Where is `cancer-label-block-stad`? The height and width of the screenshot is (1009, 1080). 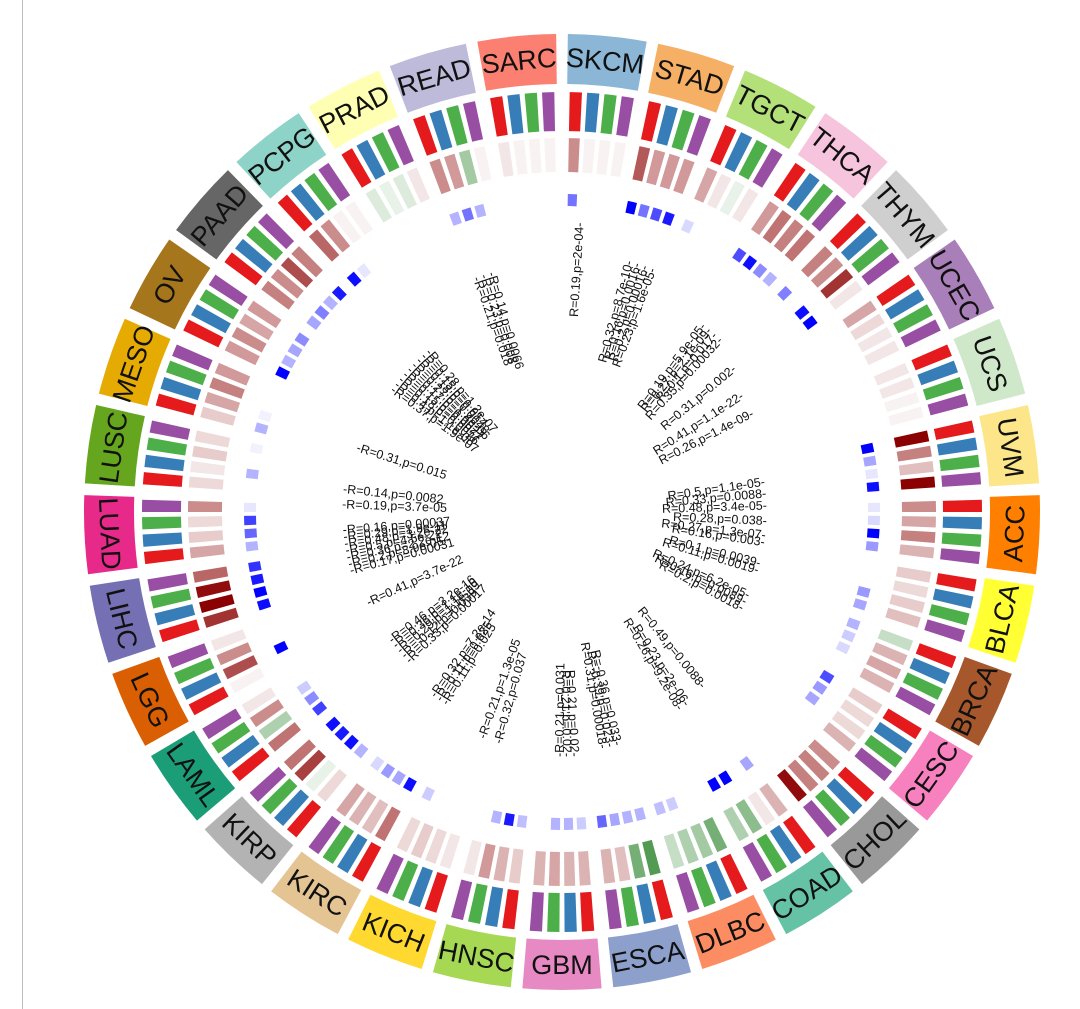
cancer-label-block-stad is located at coordinates (691, 78).